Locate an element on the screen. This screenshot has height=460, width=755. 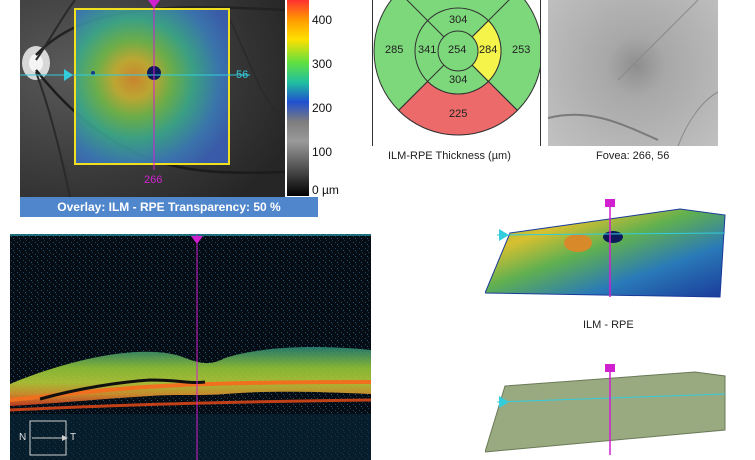
colorbar-tick-300: 300 is located at coordinates (322, 64).